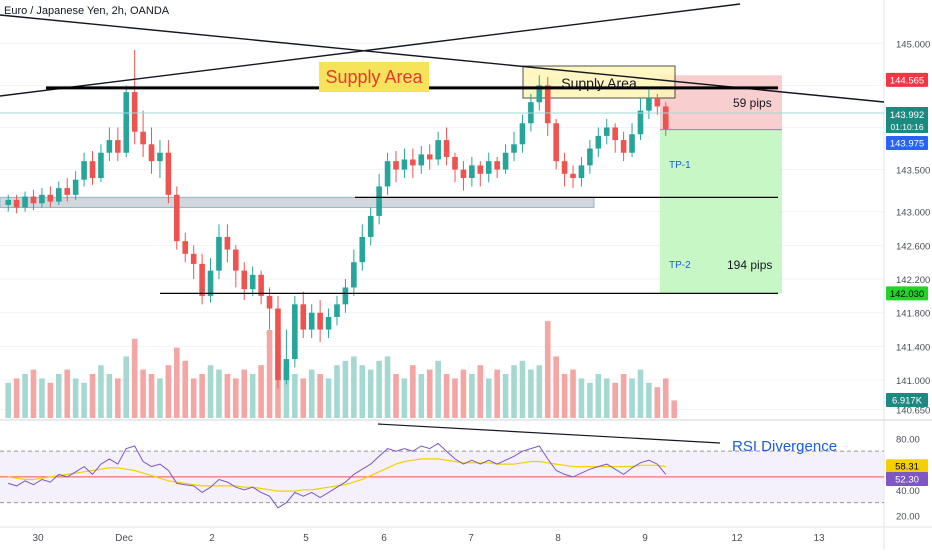  I want to click on rsi-ma-line, so click(337, 475).